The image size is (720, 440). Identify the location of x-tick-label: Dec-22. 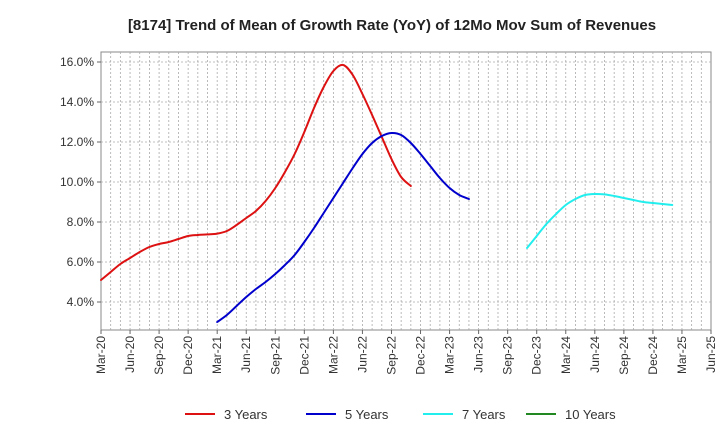
(421, 355).